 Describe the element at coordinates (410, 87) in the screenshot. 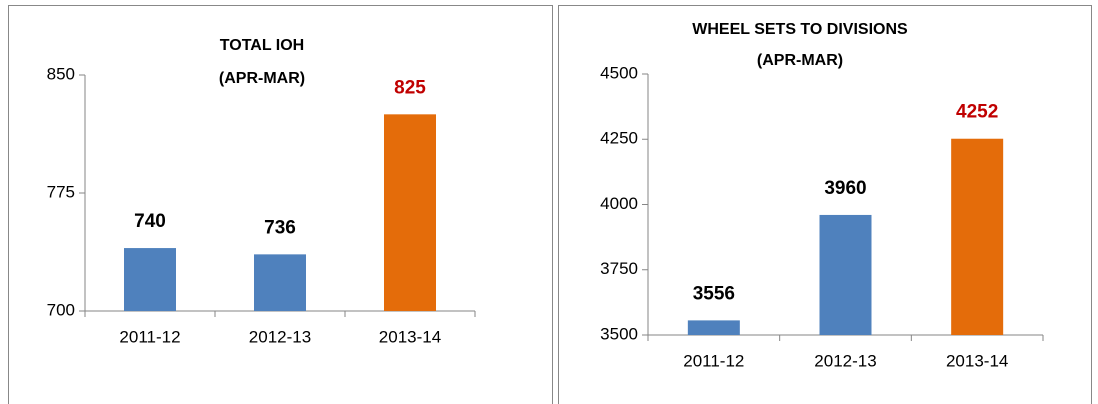

I see `data-label: 825` at that location.